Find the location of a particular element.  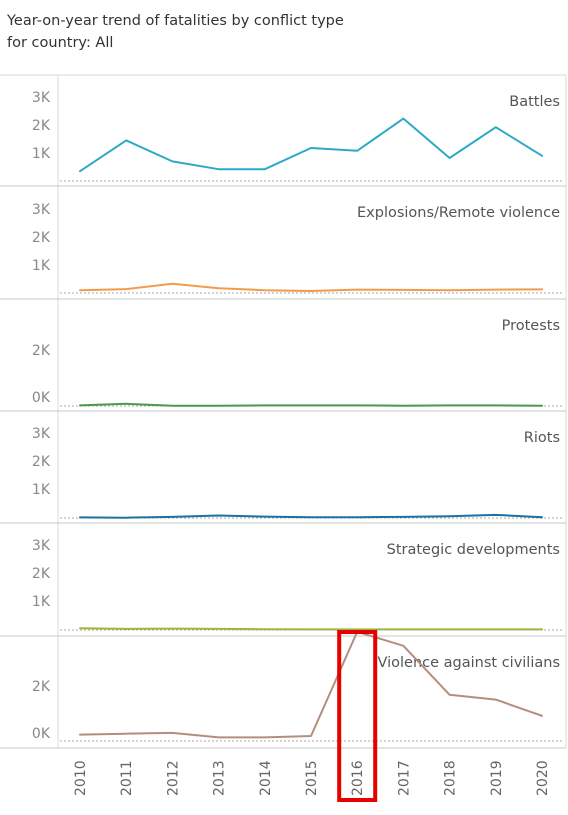

x-tick-label: 2016 is located at coordinates (358, 778).